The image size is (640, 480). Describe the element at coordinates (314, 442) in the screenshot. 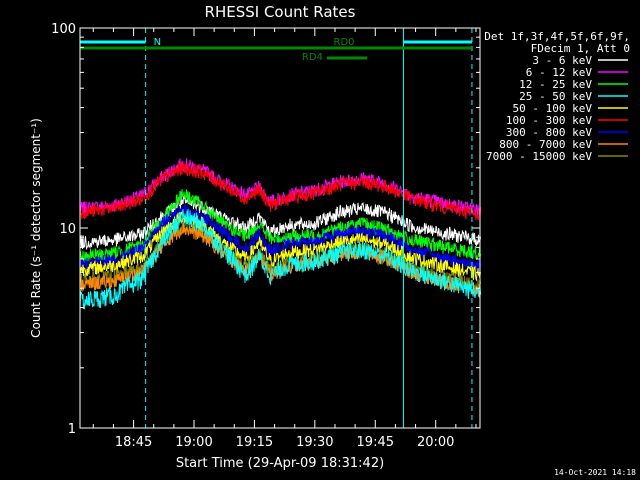

I see `x-tick-label-3: 19:30` at that location.